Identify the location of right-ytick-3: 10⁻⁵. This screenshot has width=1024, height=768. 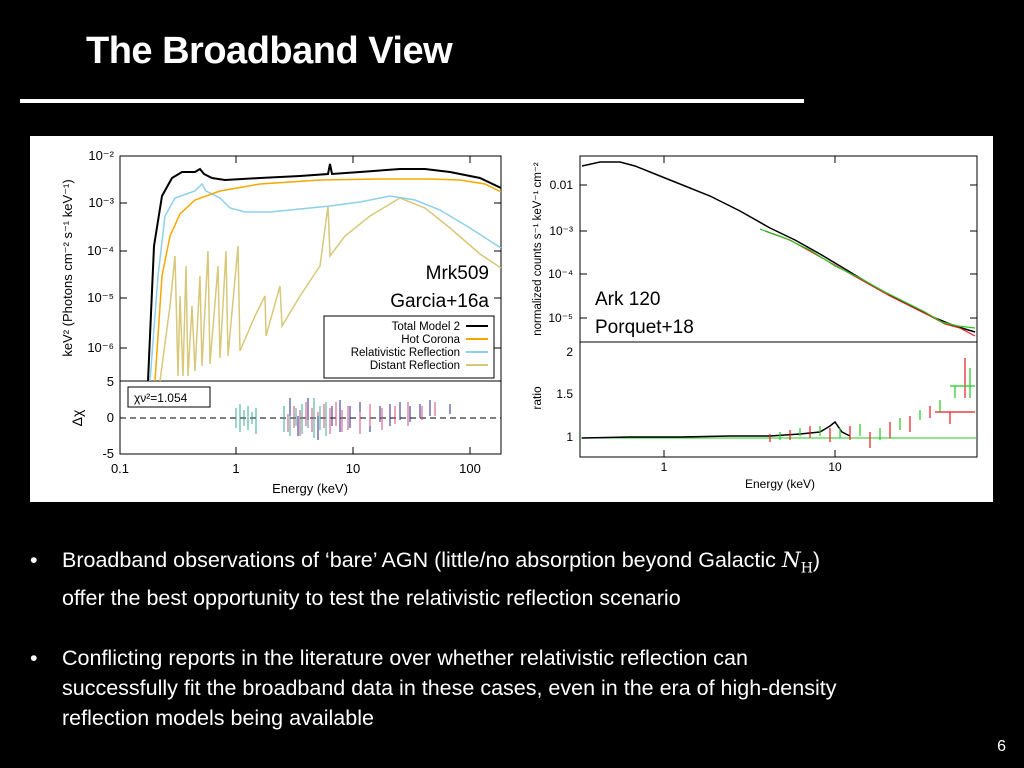
(560, 318).